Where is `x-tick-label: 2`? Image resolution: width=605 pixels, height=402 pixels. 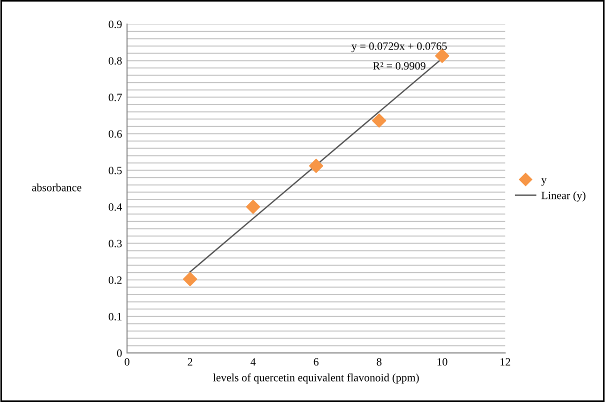
x-tick-label: 2 is located at coordinates (190, 362).